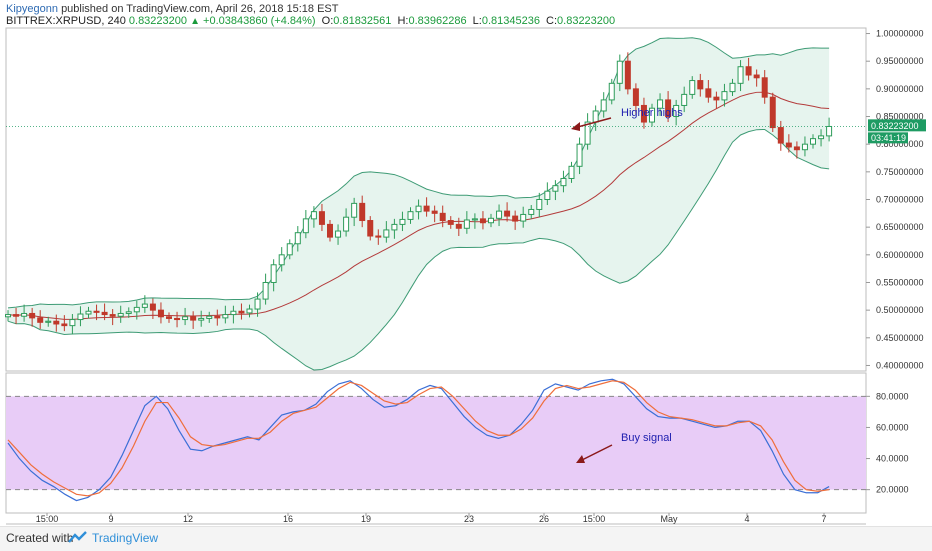 The height and width of the screenshot is (551, 932). Describe the element at coordinates (544, 519) in the screenshot. I see `time-tick-label: 26` at that location.